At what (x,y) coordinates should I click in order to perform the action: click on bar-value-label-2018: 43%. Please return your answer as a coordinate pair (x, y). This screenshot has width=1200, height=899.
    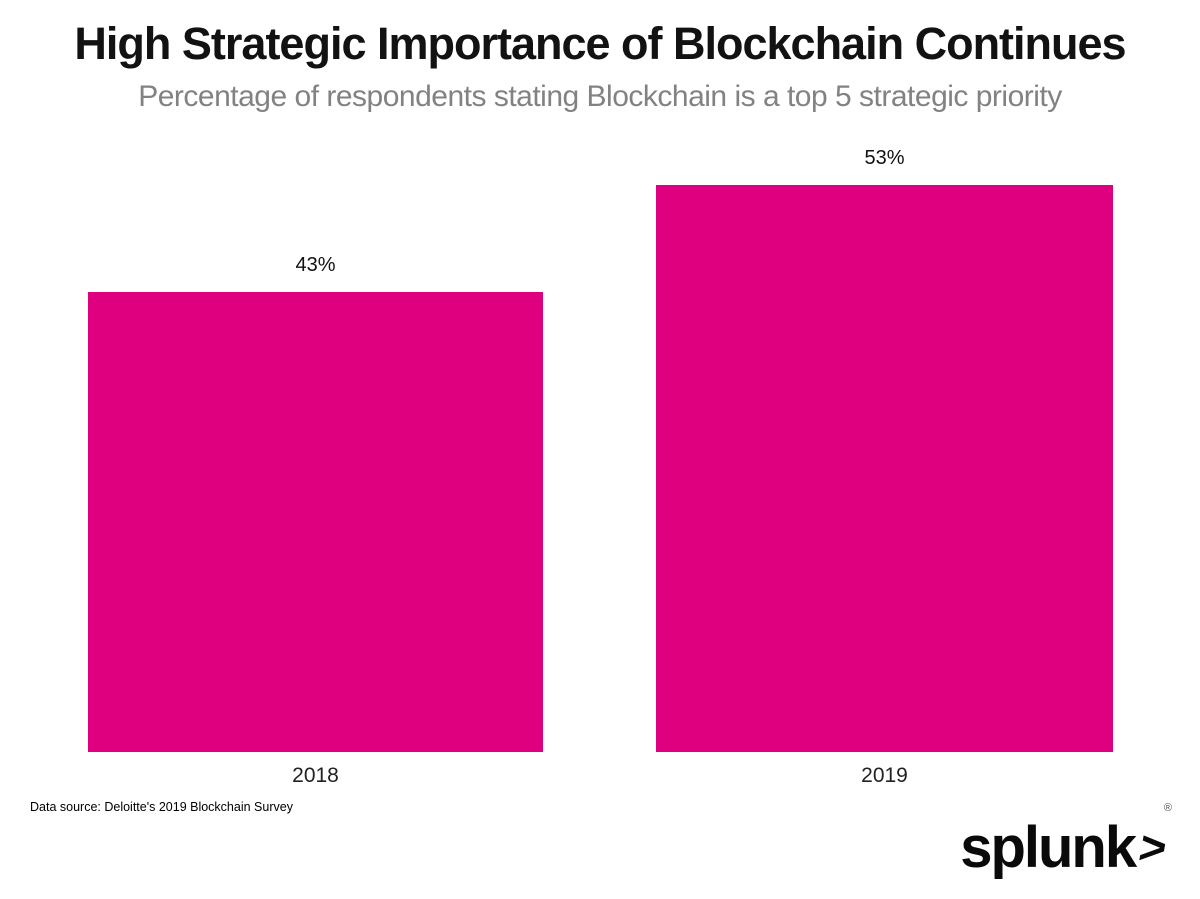
    Looking at the image, I should click on (315, 265).